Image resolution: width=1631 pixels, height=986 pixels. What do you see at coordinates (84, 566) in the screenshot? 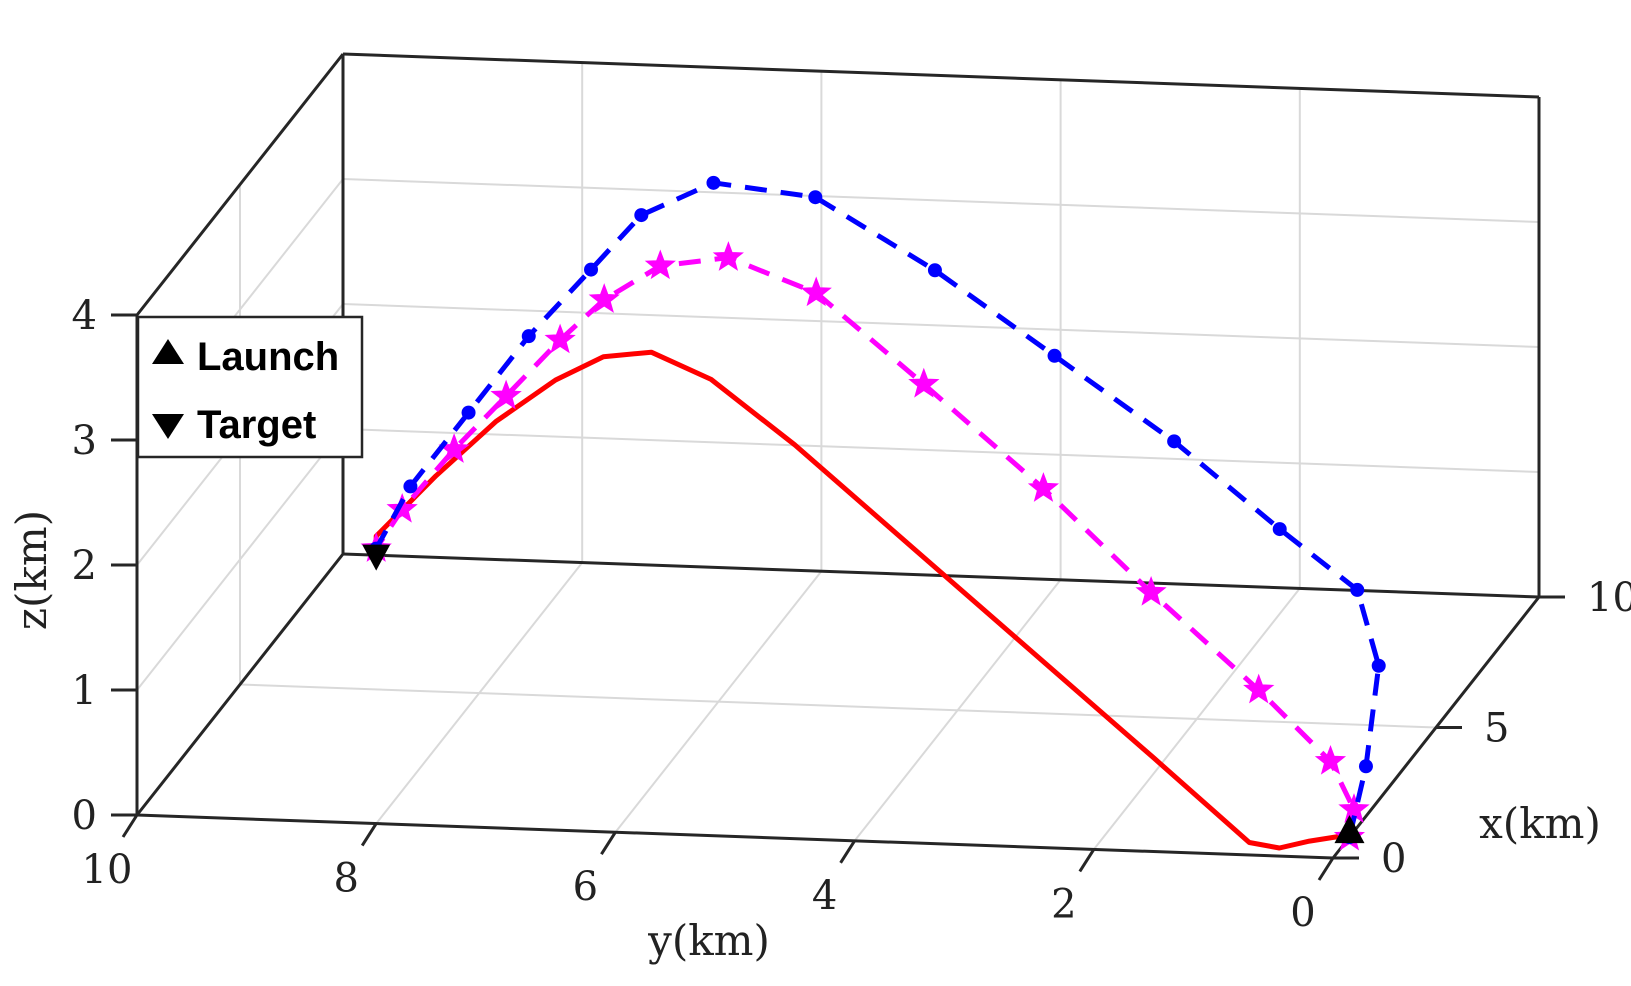
I see `z-tick-label: 2` at bounding box center [84, 566].